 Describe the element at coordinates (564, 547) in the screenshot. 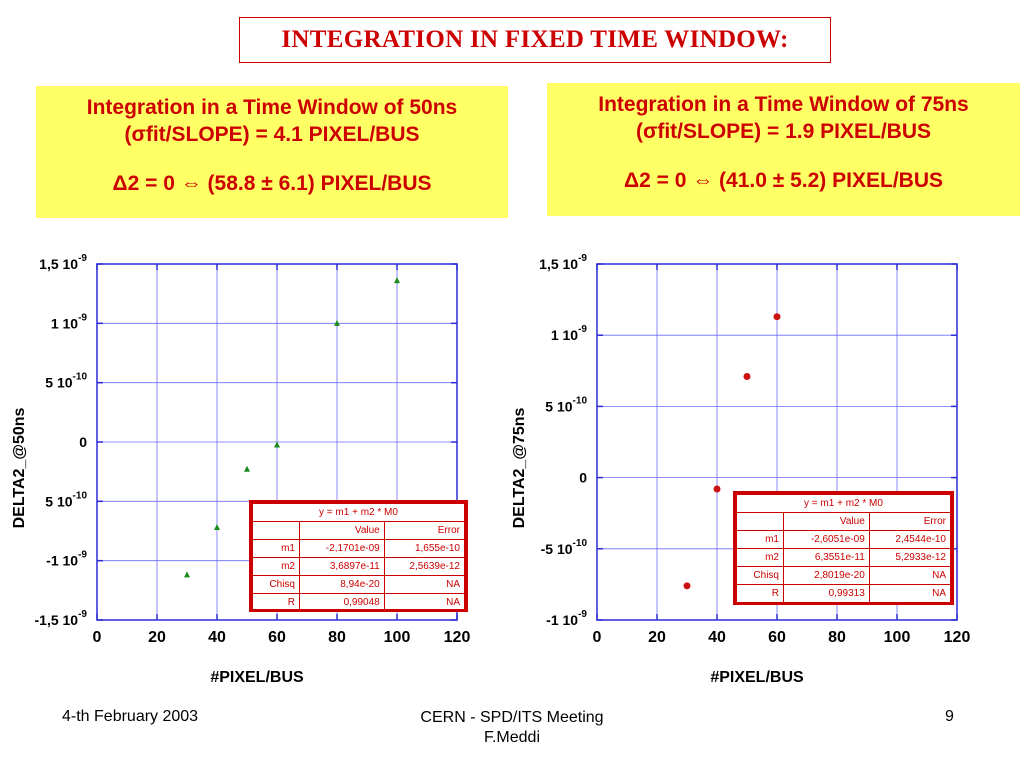

I see `y-tick-label: -5 10-10` at that location.